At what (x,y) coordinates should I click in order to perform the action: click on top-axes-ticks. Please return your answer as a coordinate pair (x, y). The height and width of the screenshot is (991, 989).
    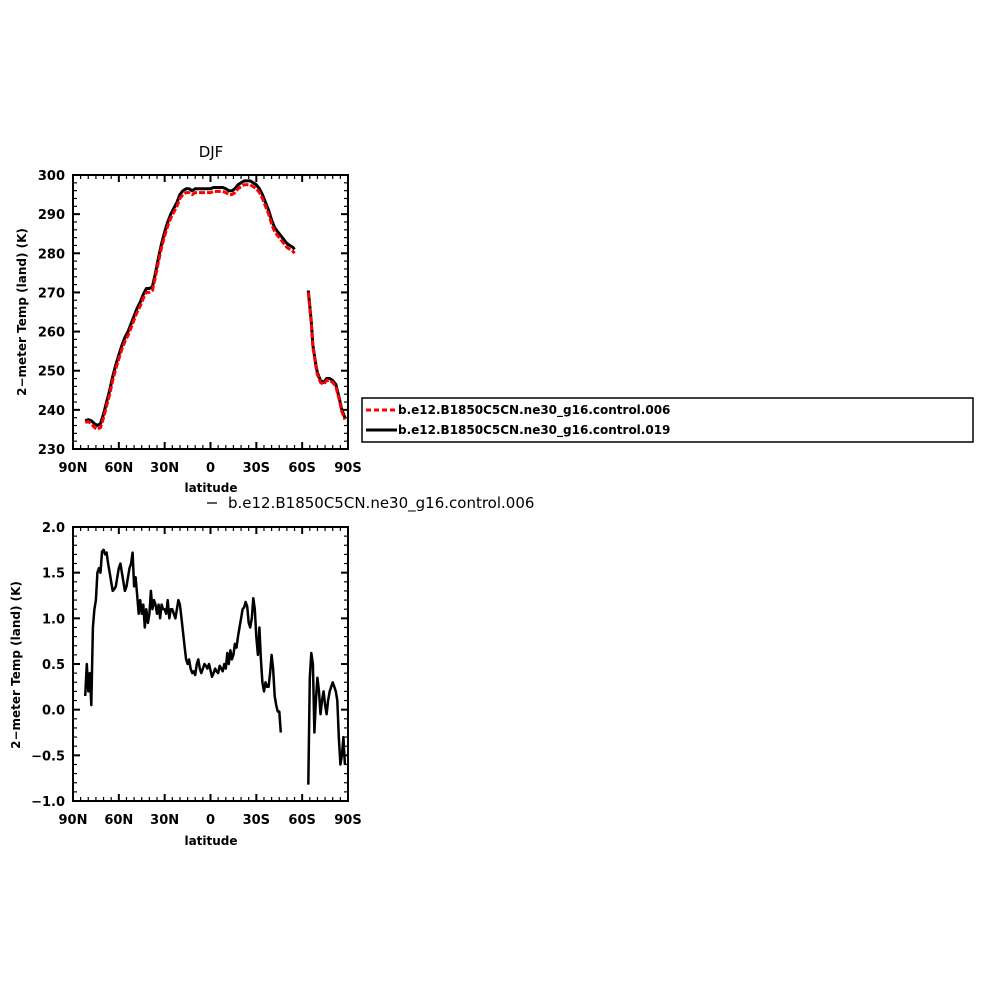
    Looking at the image, I should click on (210, 312).